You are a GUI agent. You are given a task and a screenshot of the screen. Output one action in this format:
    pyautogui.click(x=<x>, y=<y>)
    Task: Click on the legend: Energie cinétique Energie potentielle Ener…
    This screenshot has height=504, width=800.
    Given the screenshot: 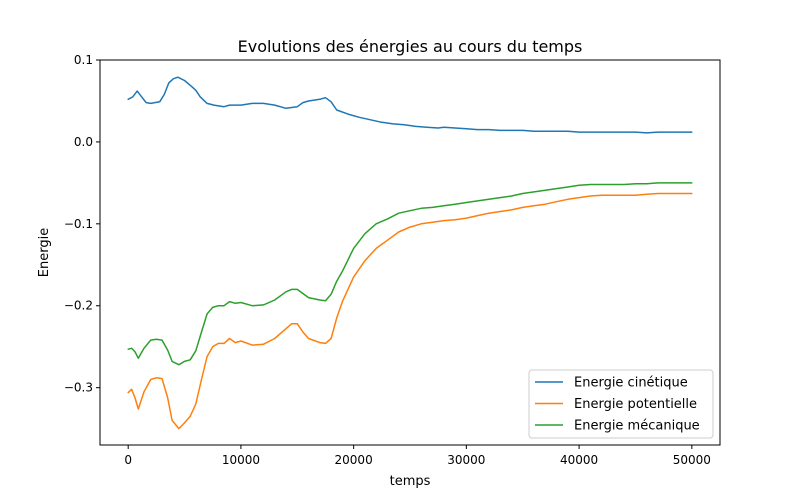 What is the action you would take?
    pyautogui.click(x=621, y=404)
    